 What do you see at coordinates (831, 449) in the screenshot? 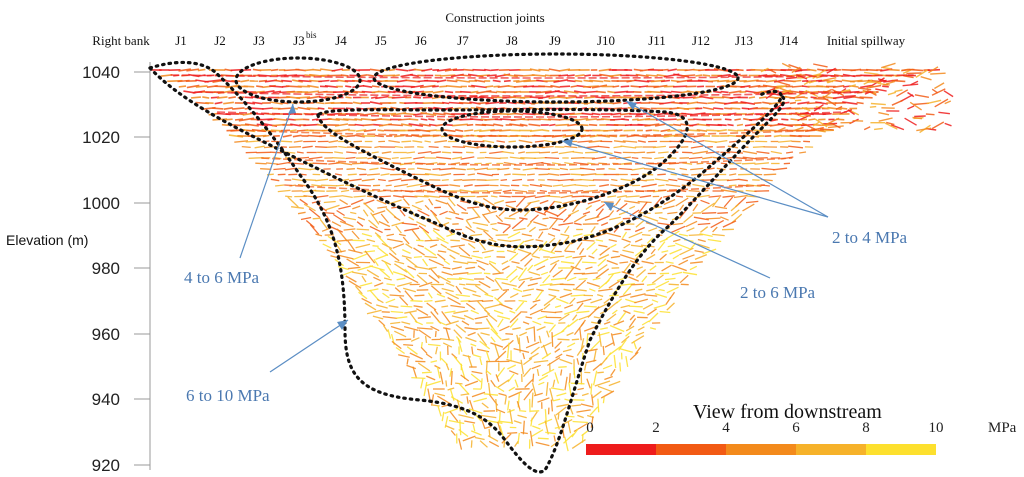
I see `color-scale-segment` at bounding box center [831, 449].